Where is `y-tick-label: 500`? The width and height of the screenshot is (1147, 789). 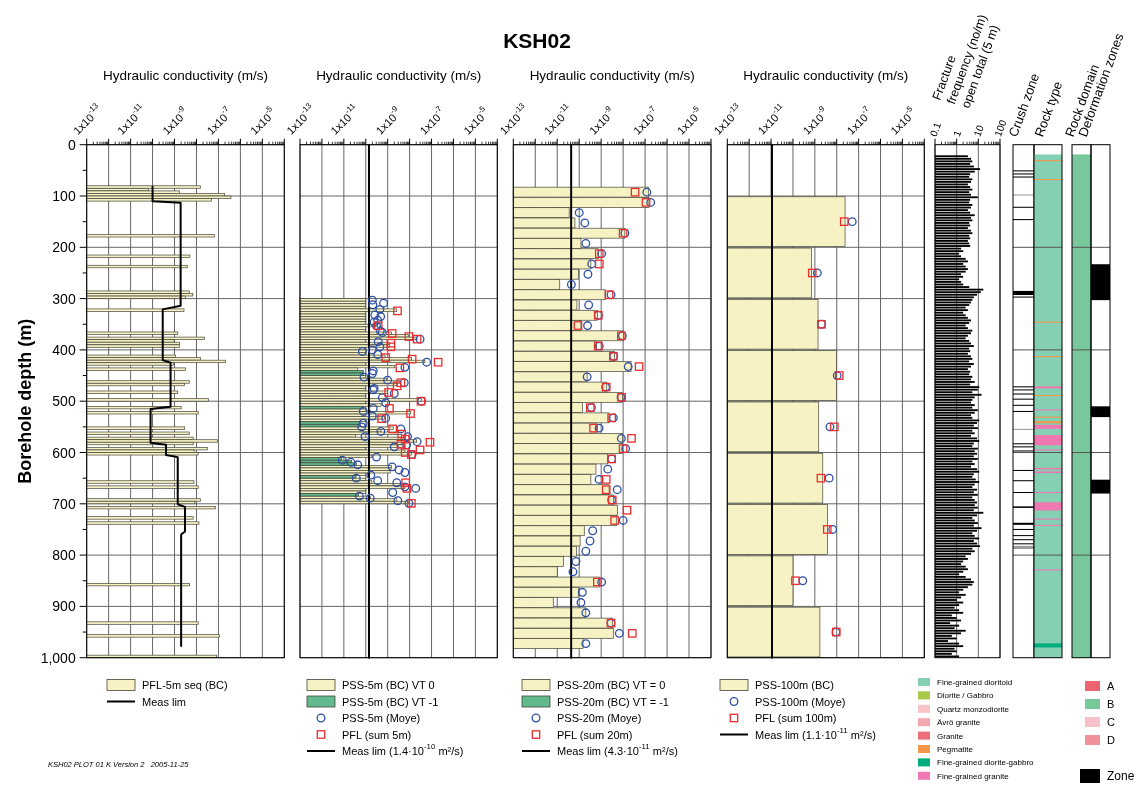 y-tick-label: 500 is located at coordinates (64, 401).